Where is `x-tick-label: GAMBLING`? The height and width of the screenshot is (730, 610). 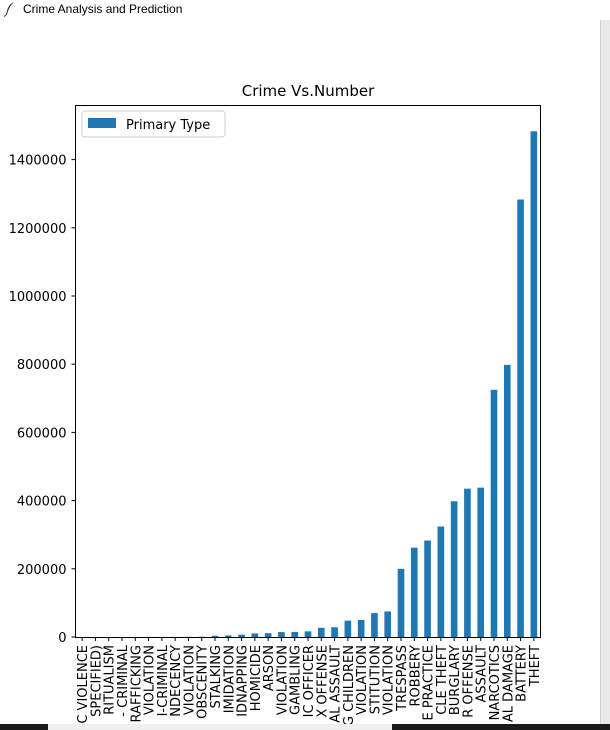 x-tick-label: GAMBLING is located at coordinates (296, 680).